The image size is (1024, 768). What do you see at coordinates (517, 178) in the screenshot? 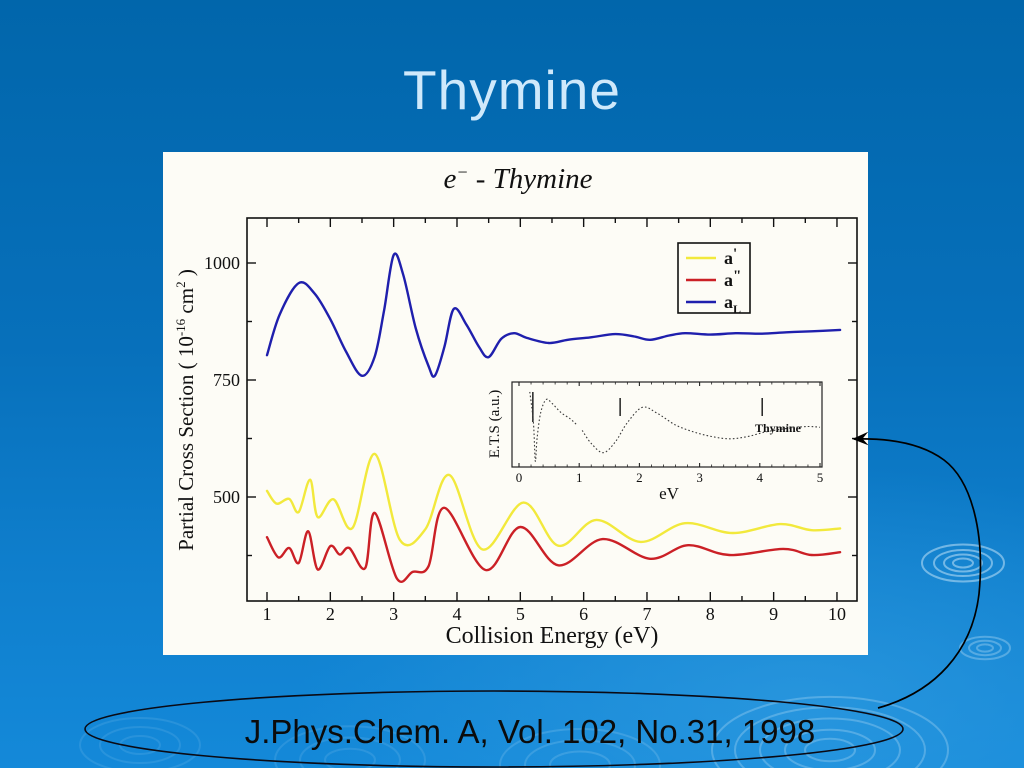
I see `chart-title: e− - Thymine` at bounding box center [517, 178].